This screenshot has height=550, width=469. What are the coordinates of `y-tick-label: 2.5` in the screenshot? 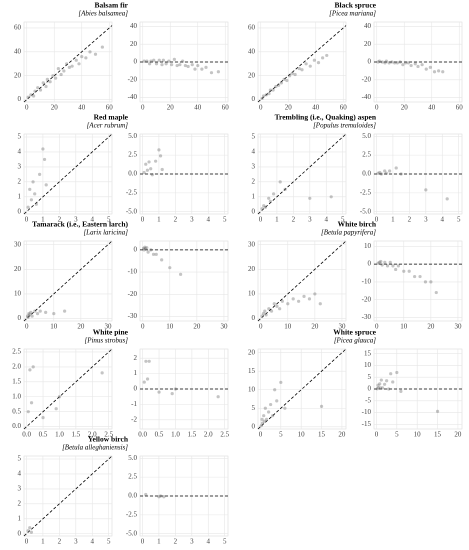 It's located at (16, 352).